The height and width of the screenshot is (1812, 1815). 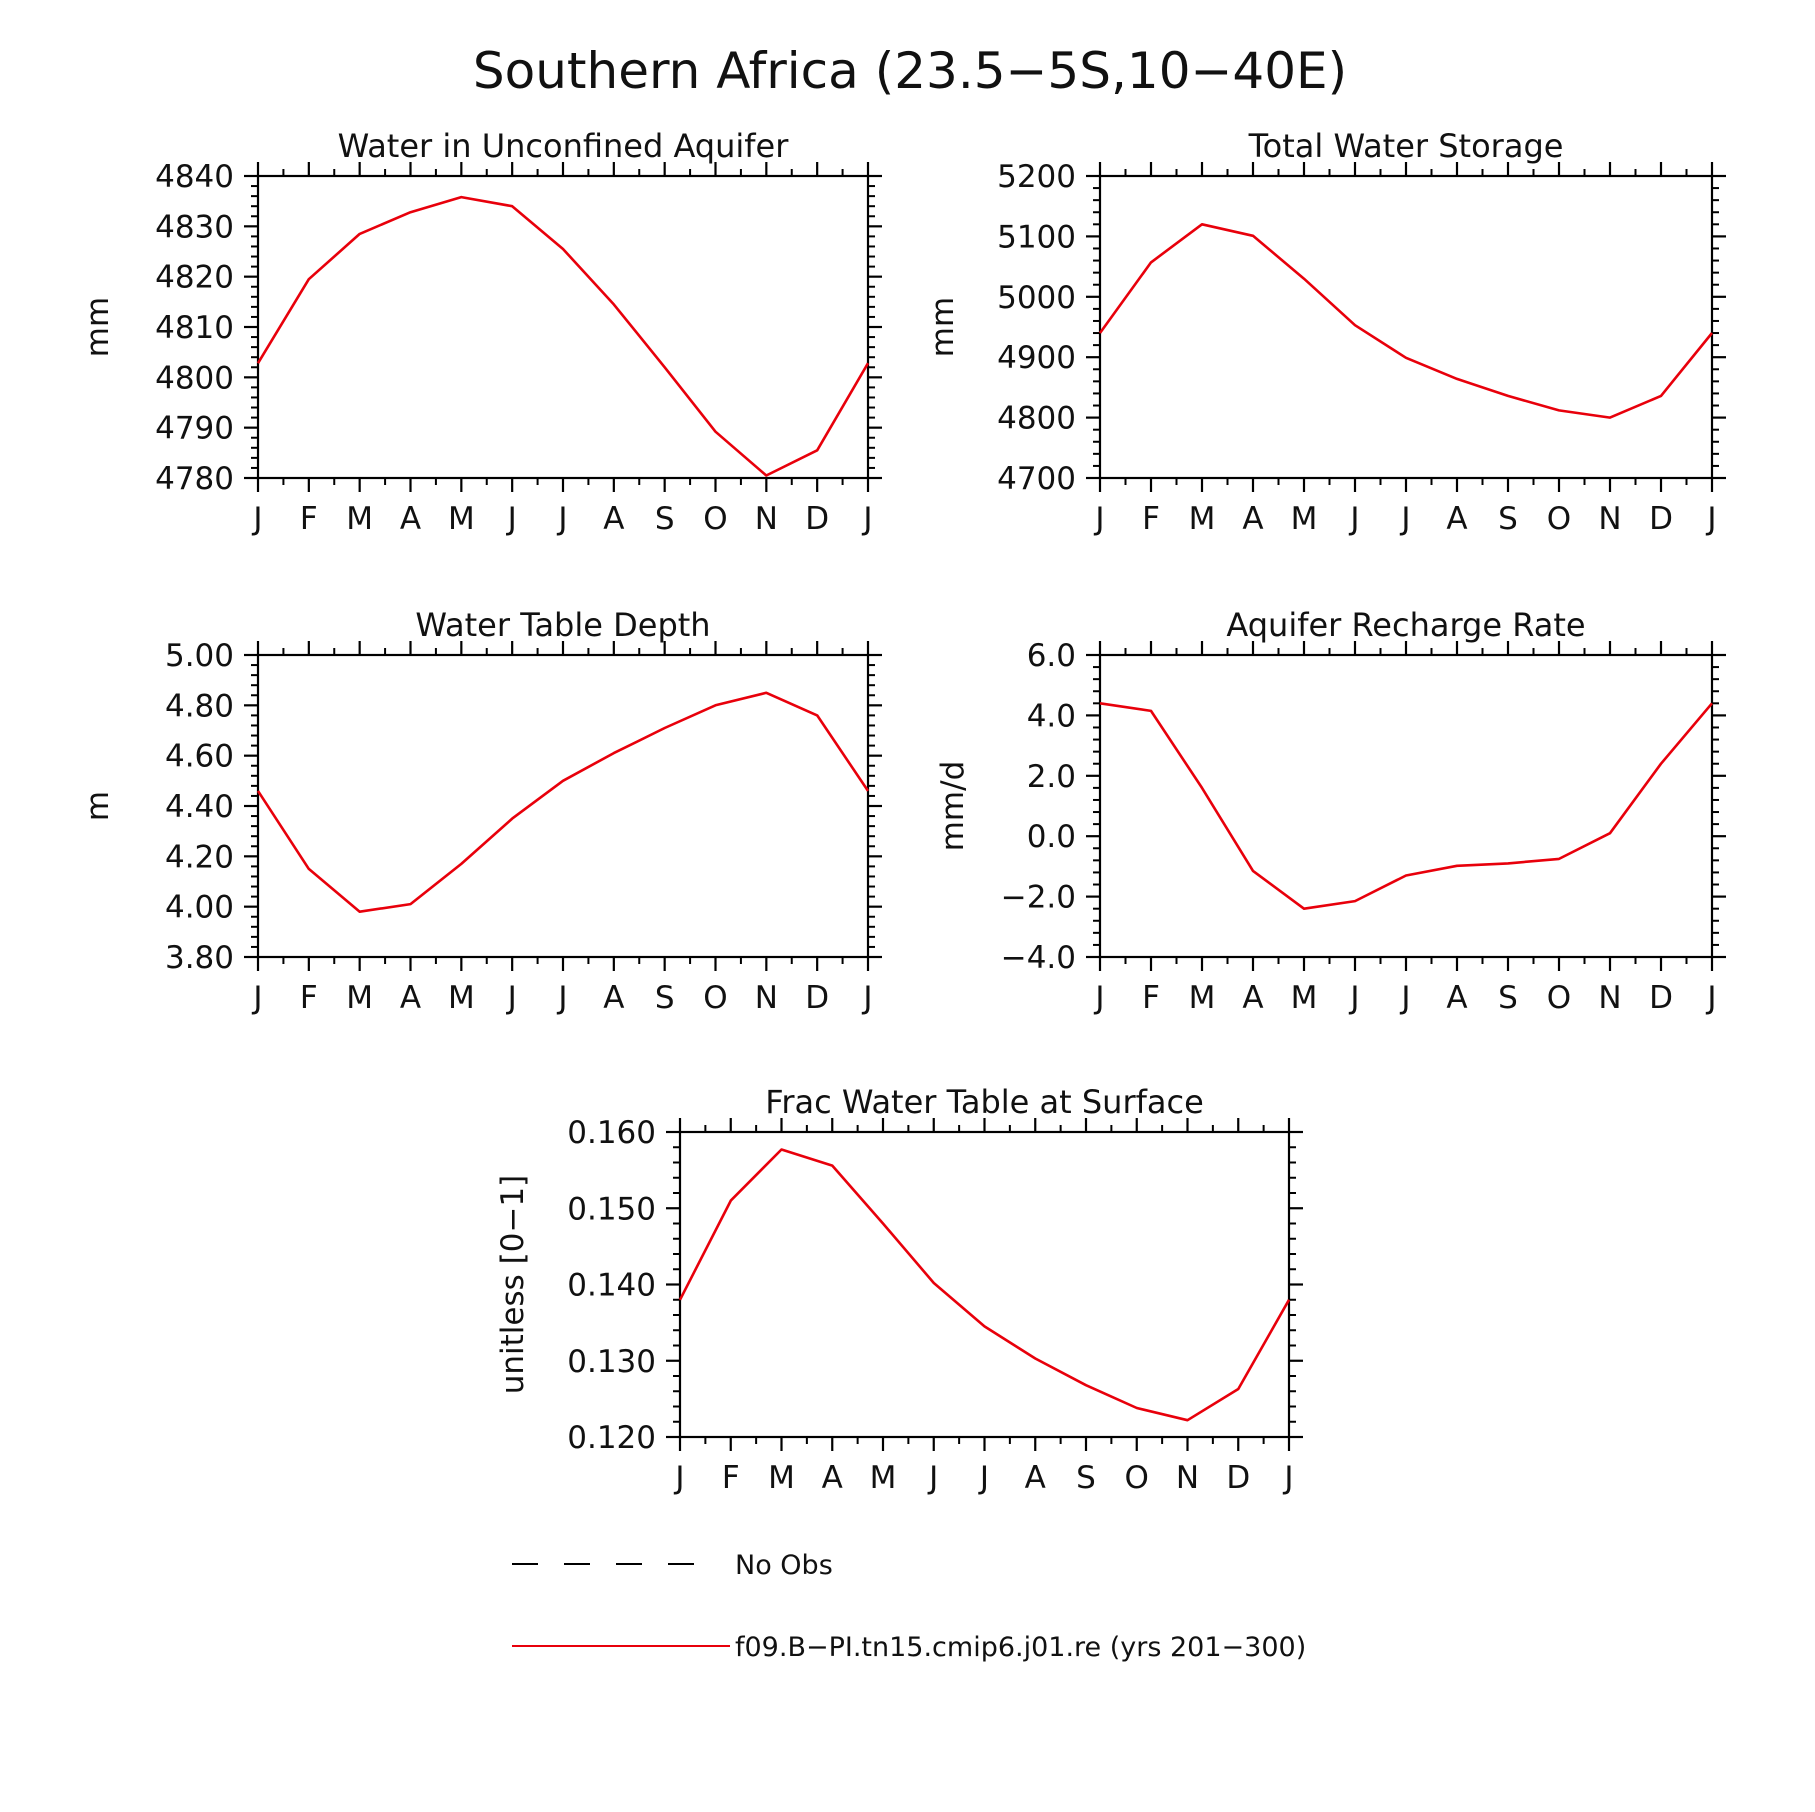 I want to click on y-tick-label: 4.00, so click(x=199, y=908).